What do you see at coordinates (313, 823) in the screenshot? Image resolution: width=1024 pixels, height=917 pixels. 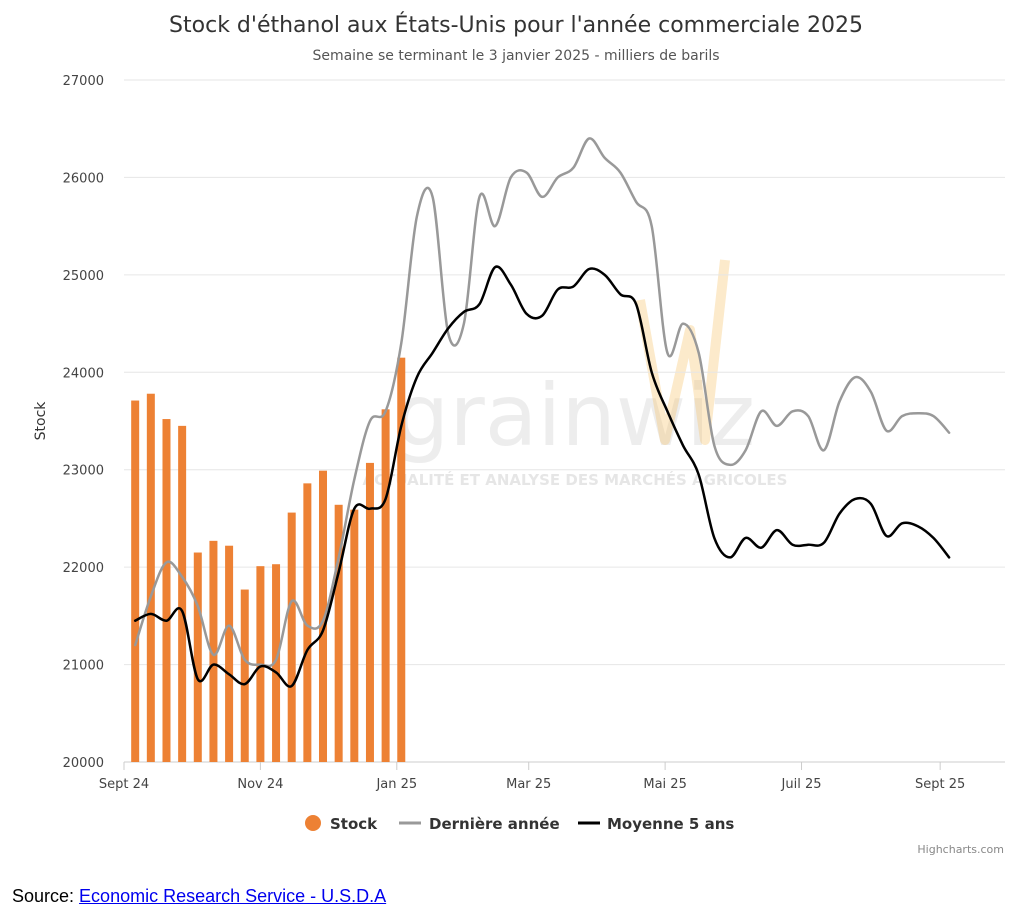 I see `legend-stock-symbol` at bounding box center [313, 823].